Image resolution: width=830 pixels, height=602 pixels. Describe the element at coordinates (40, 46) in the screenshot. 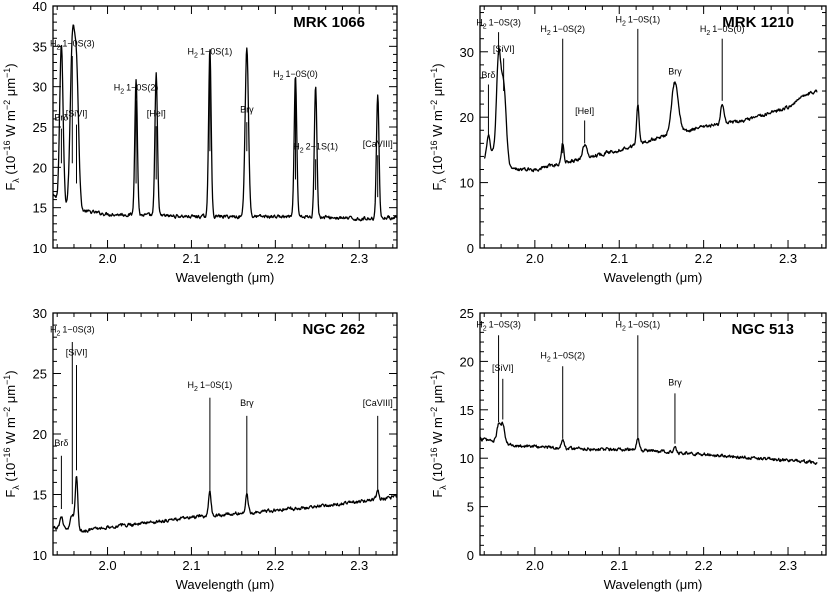

I see `y-tick-label: 35` at that location.